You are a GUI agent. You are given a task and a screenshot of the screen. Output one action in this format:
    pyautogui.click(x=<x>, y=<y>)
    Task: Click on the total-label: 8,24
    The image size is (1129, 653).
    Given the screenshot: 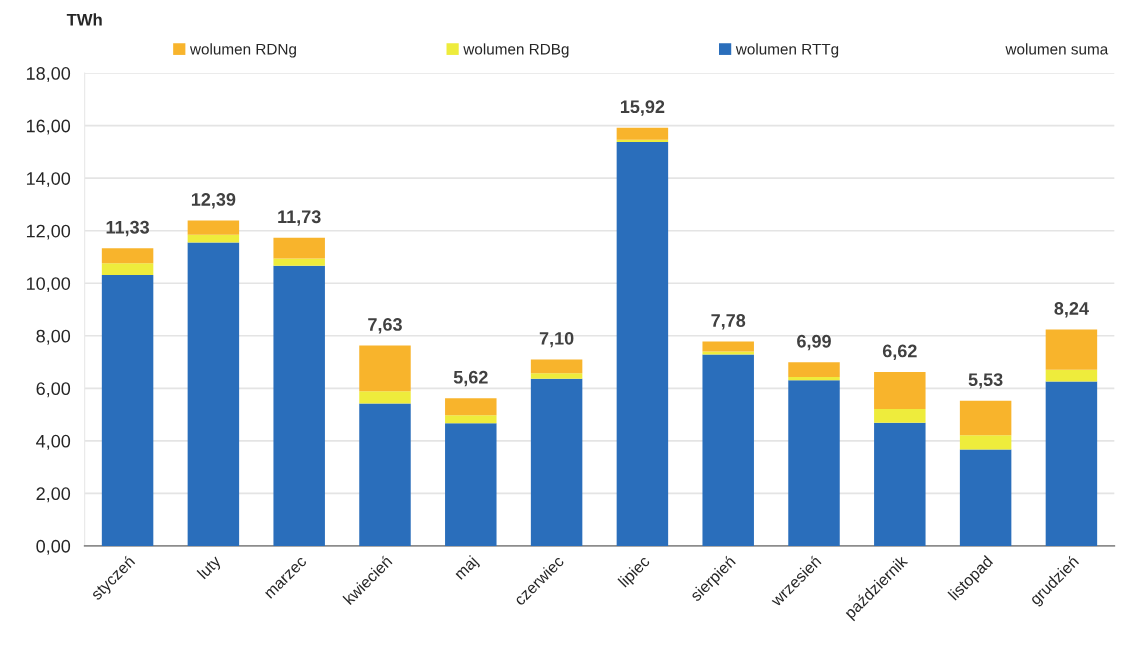 What is the action you would take?
    pyautogui.click(x=1071, y=310)
    